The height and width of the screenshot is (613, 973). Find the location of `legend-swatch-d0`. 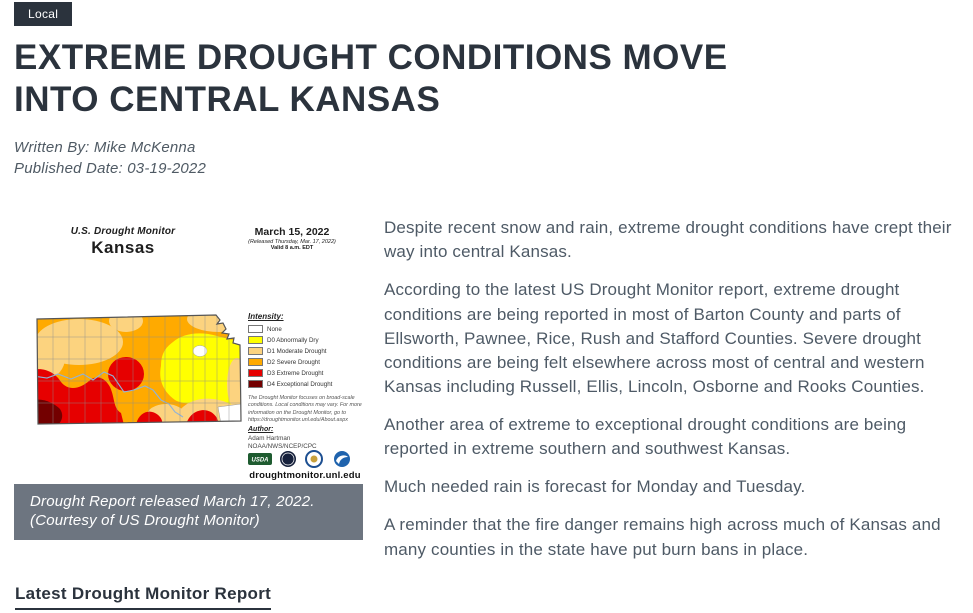

legend-swatch-d0 is located at coordinates (255, 340).